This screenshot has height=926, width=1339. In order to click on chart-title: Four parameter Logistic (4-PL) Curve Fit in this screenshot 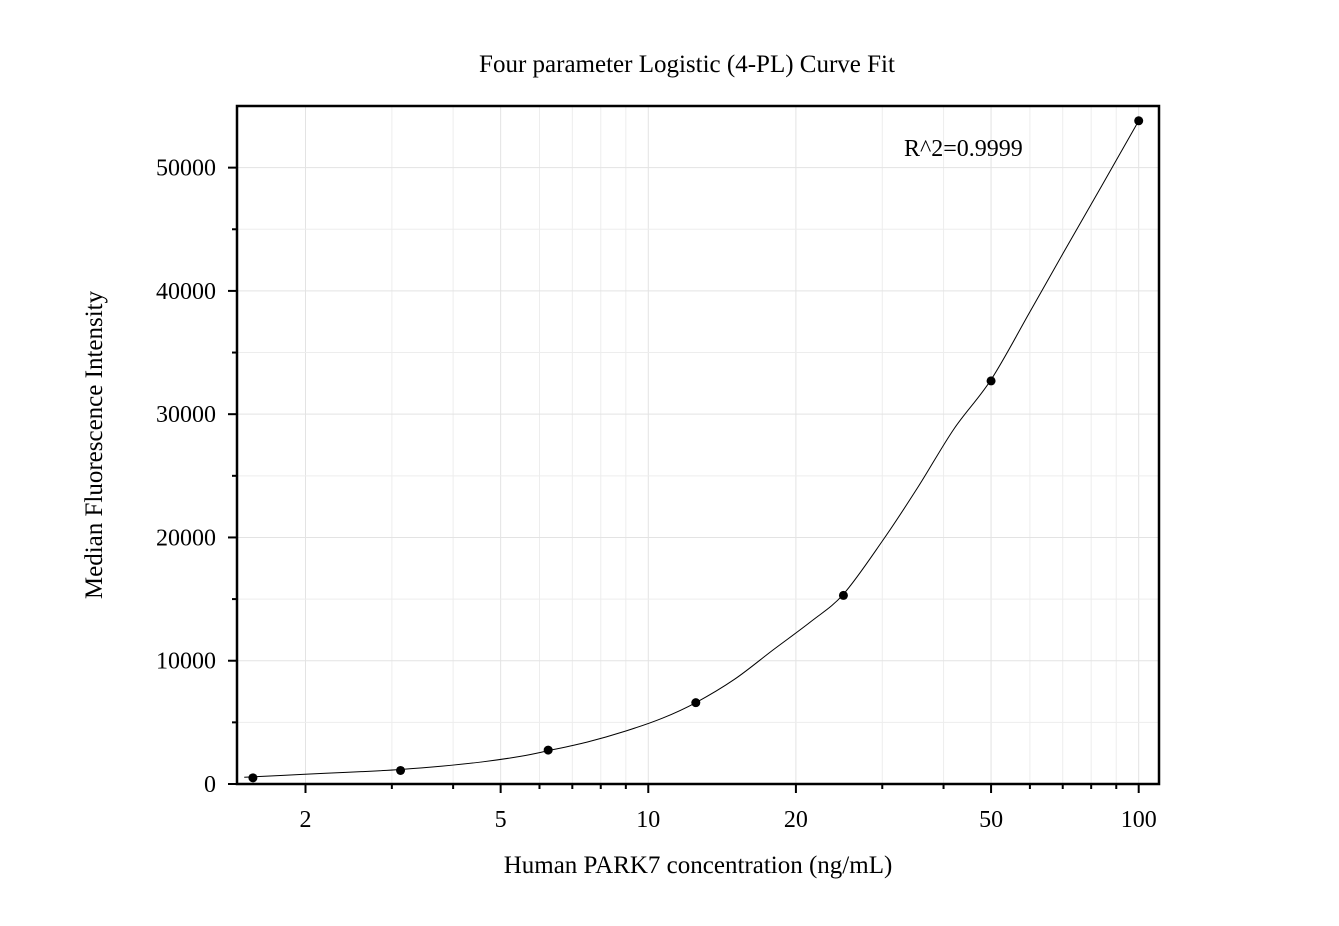, I will do `click(687, 64)`.